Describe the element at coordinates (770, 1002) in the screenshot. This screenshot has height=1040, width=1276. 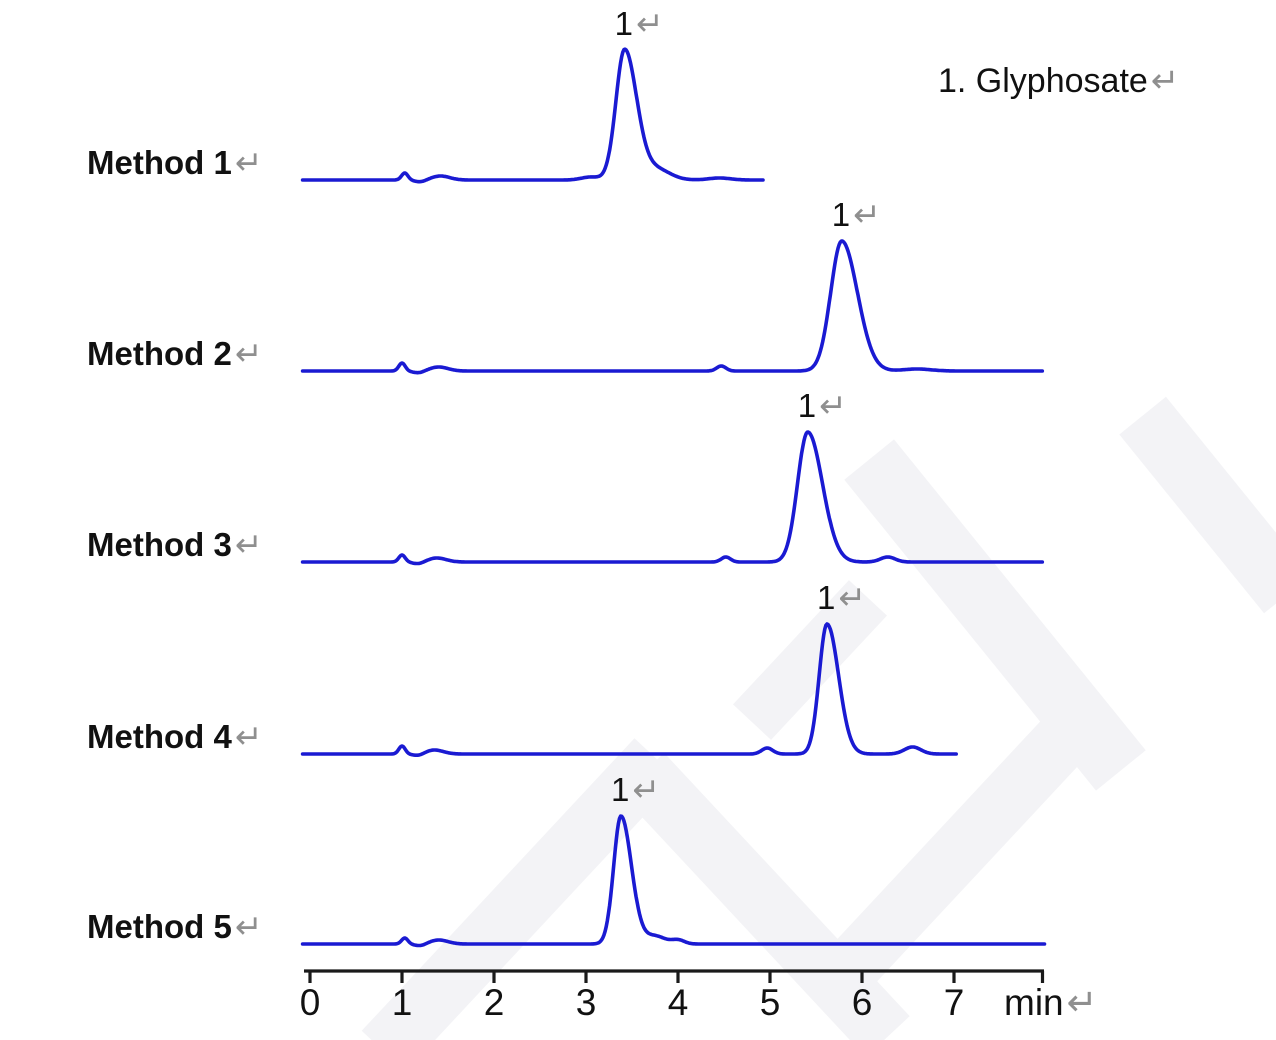
I see `x-tick-label-5: 5` at that location.